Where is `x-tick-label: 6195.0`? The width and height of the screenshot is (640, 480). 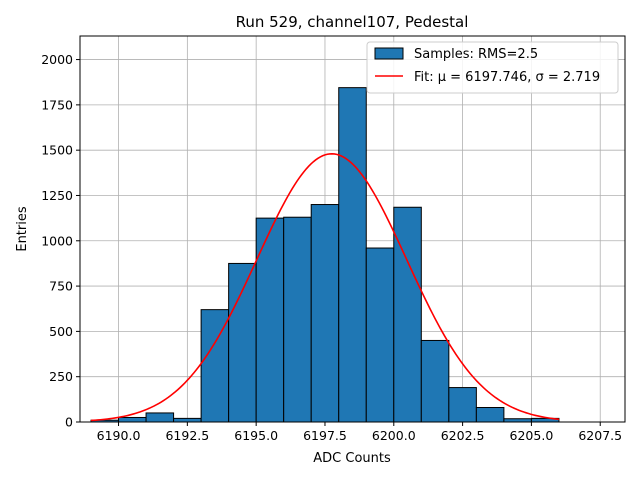
x-tick-label: 6195.0 is located at coordinates (256, 435).